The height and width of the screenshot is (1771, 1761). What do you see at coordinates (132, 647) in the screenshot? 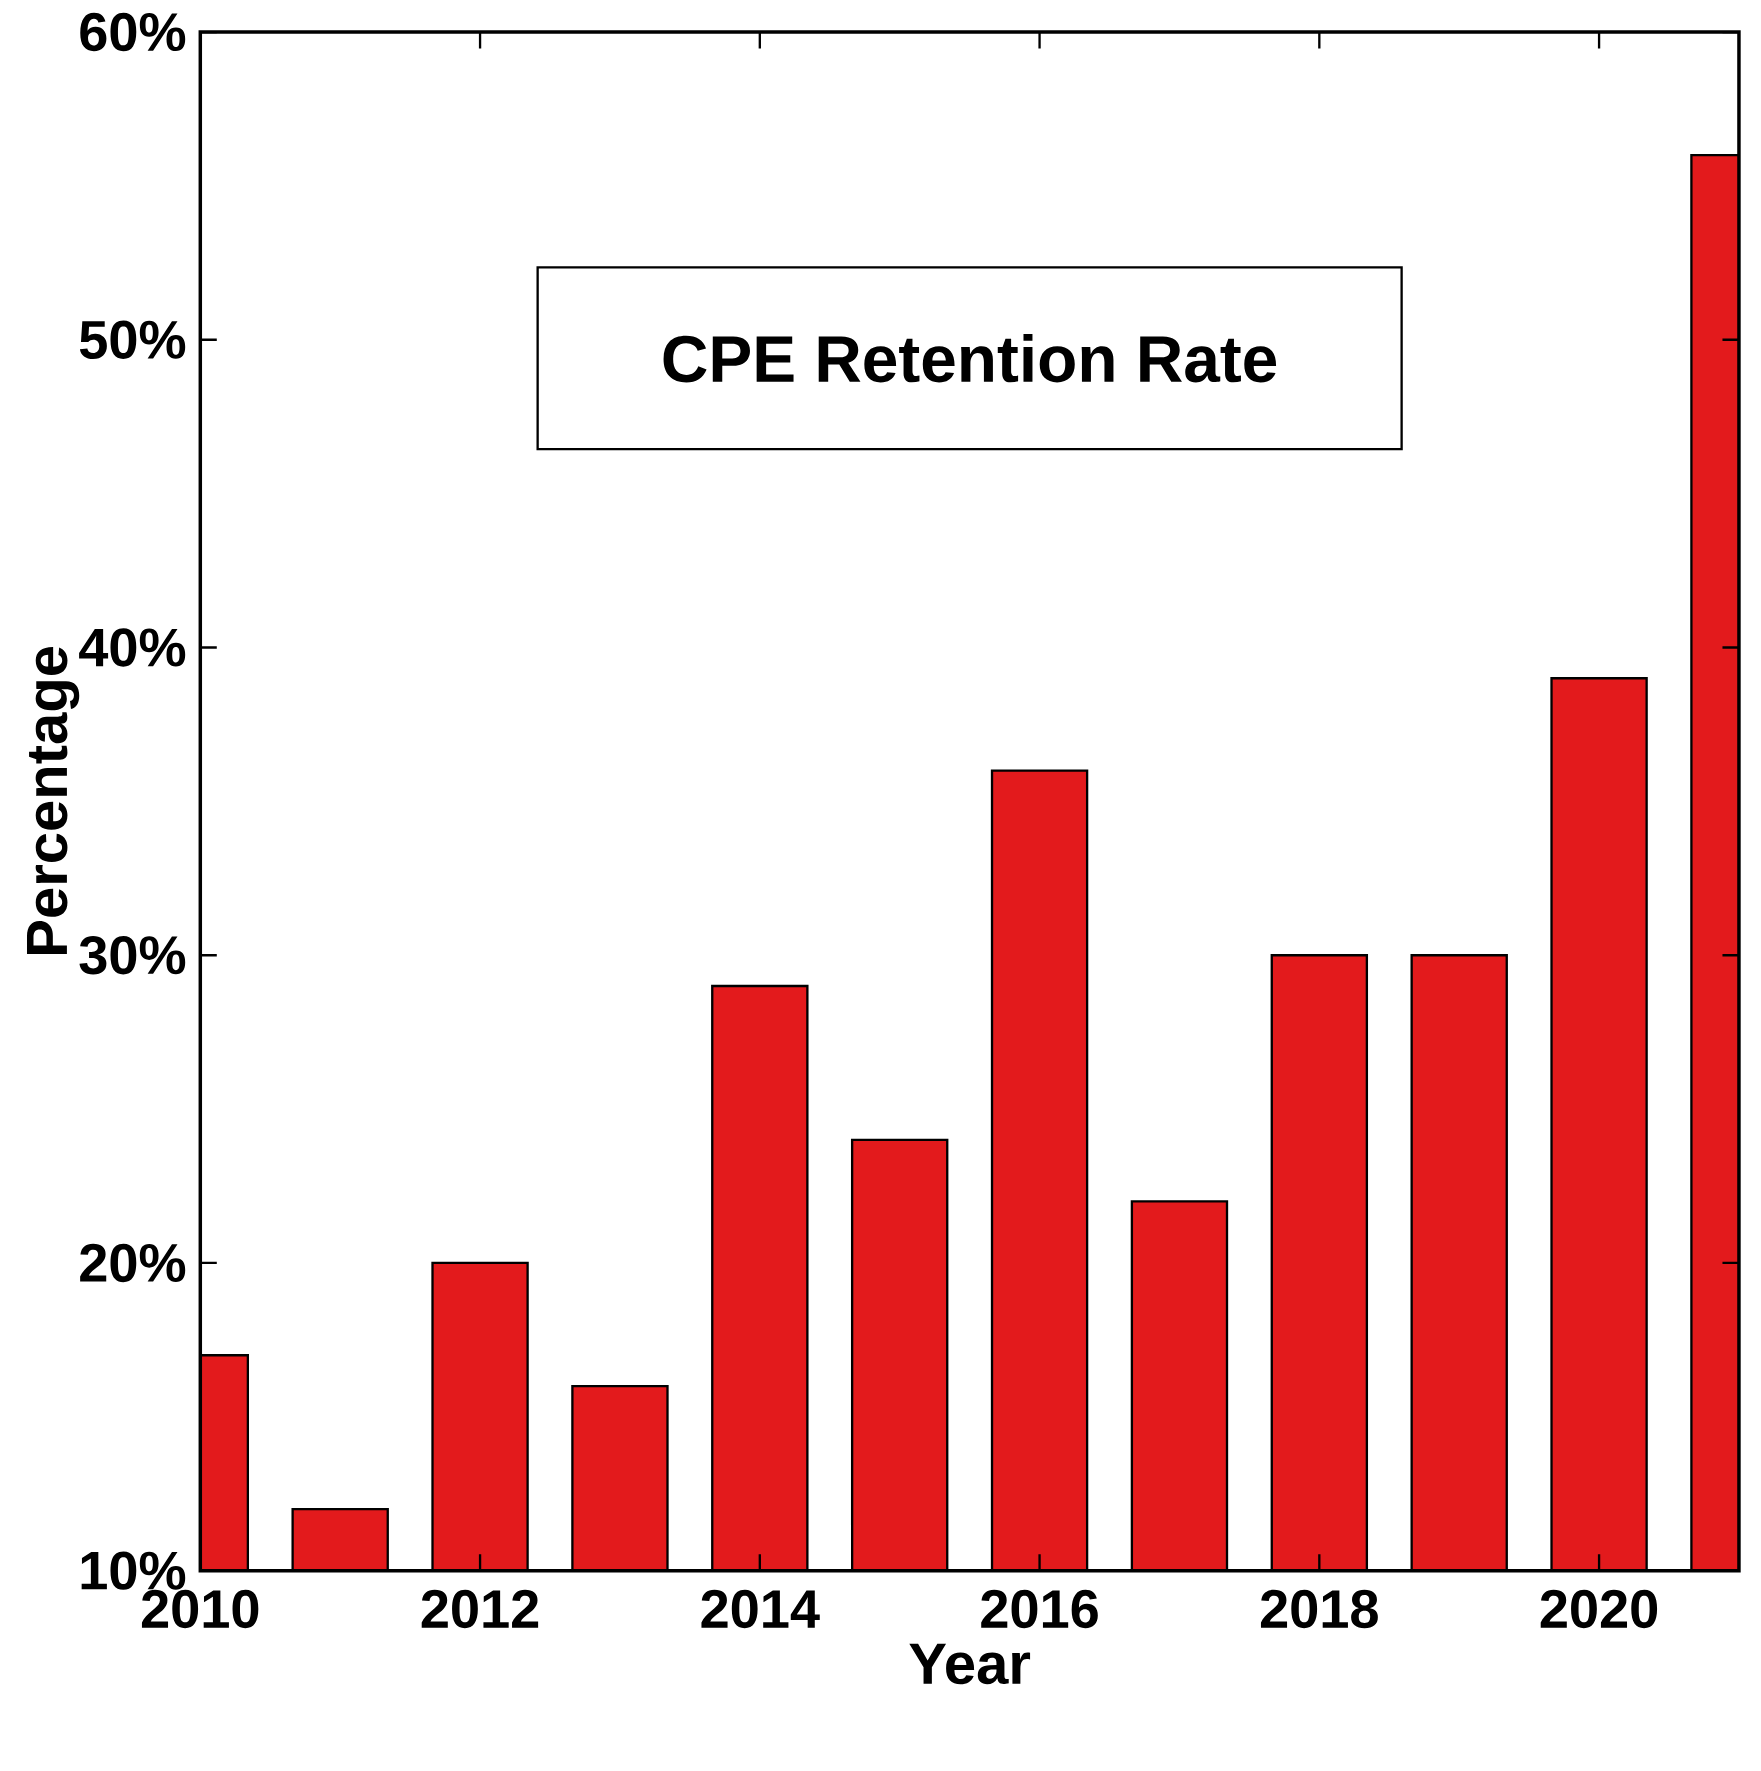
I see `y-tick-label: 40%` at bounding box center [132, 647].